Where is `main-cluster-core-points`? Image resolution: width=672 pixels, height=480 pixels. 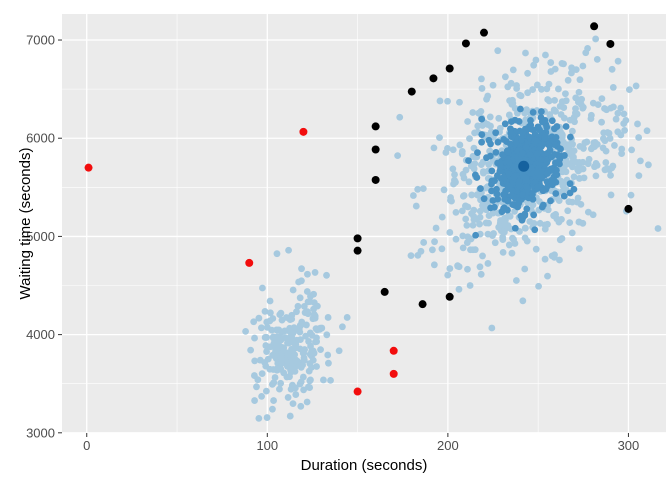
main-cluster-core-points is located at coordinates (521, 172).